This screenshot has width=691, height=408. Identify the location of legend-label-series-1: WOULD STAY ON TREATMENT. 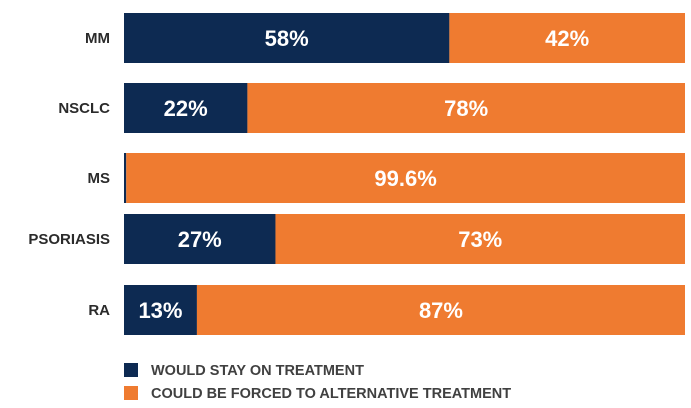
(257, 371).